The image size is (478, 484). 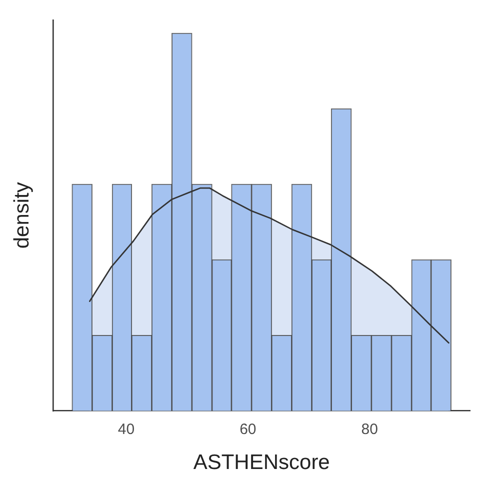 What do you see at coordinates (261, 462) in the screenshot?
I see `x-axis-title: ASTHENscore` at bounding box center [261, 462].